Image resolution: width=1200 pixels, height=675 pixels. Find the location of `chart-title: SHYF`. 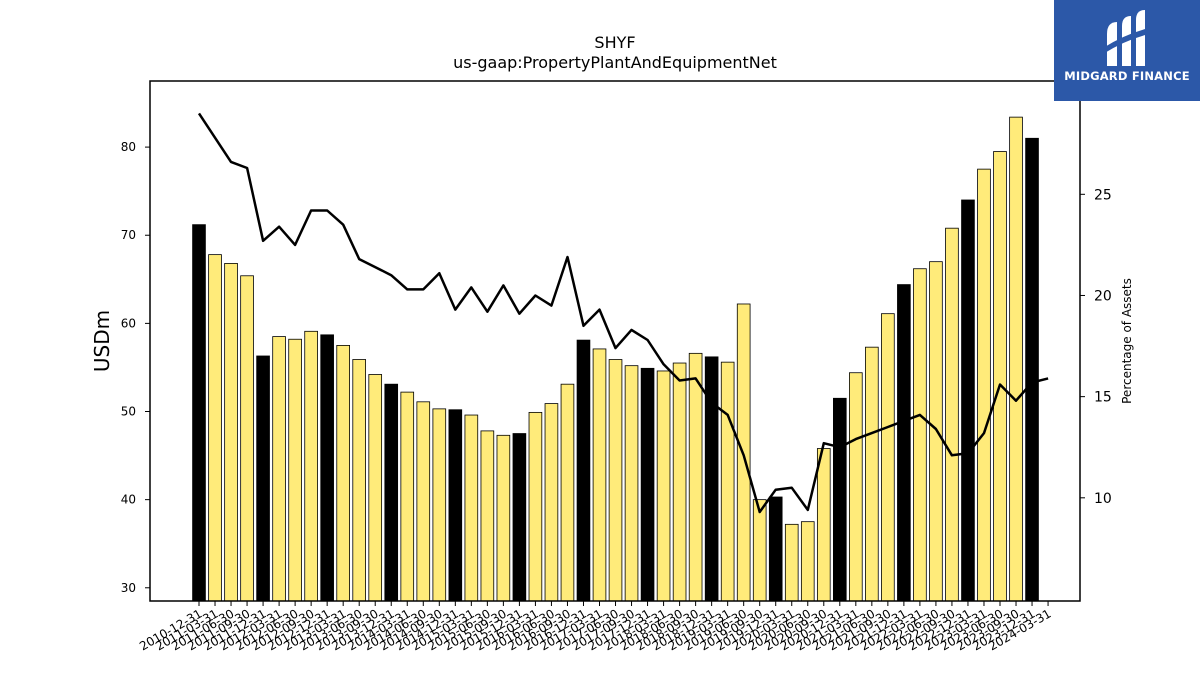

chart-title: SHYF is located at coordinates (614, 42).